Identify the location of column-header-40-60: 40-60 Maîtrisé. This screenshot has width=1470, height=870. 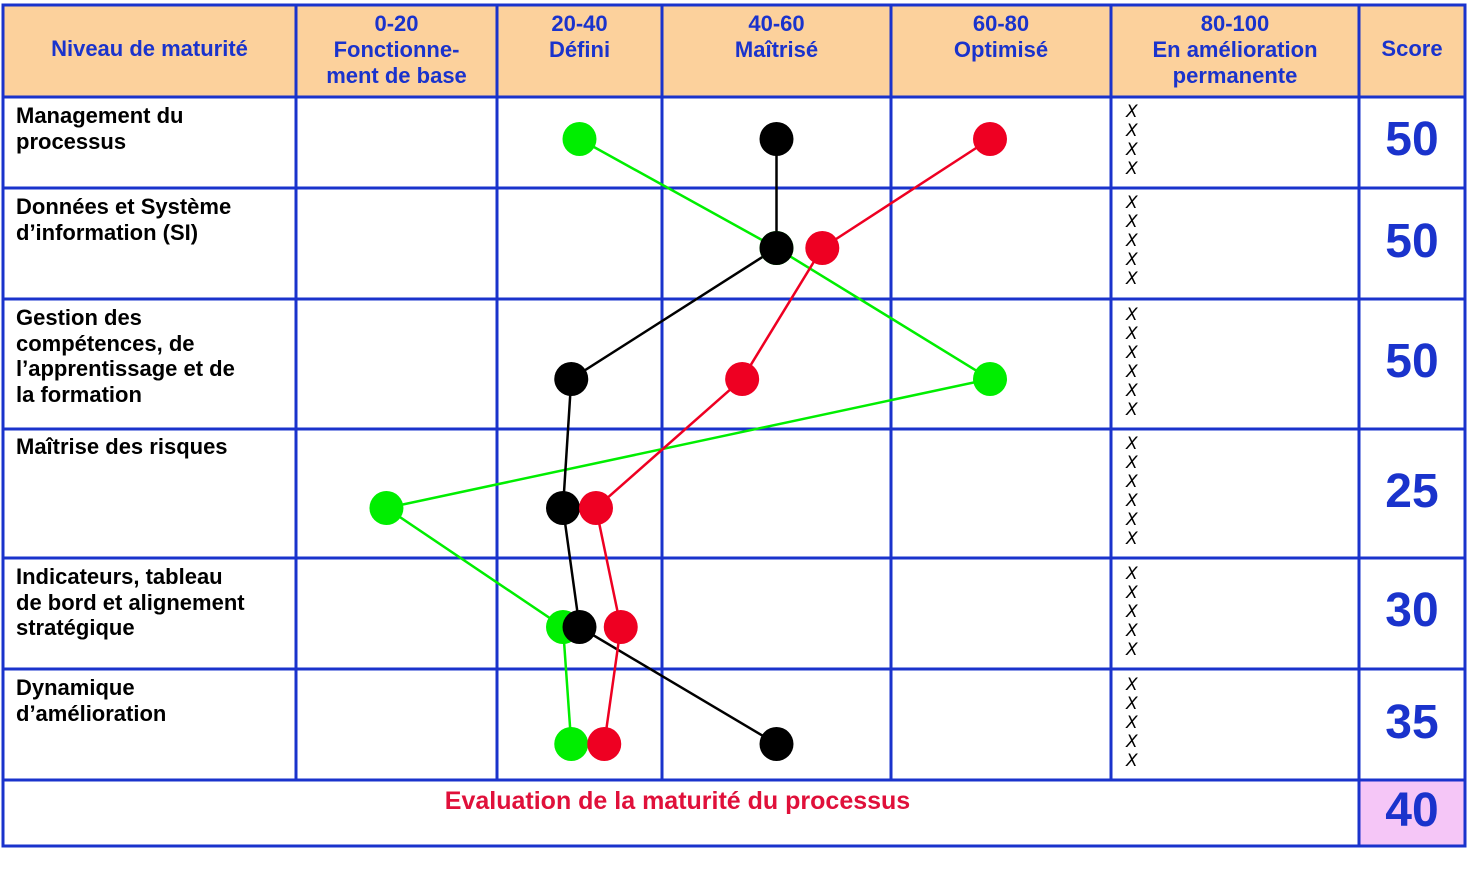
(776, 37).